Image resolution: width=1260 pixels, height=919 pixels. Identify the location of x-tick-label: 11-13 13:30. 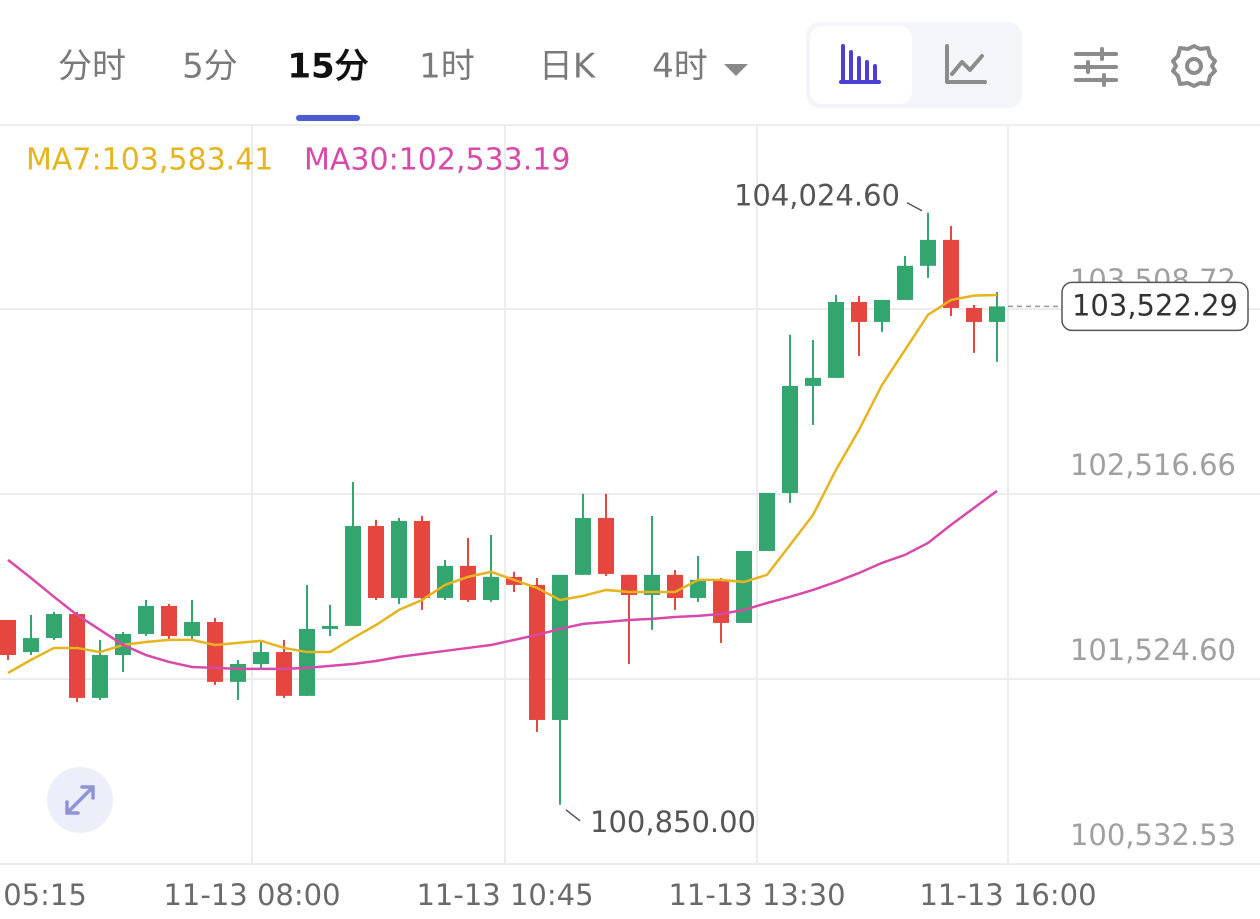
(756, 895).